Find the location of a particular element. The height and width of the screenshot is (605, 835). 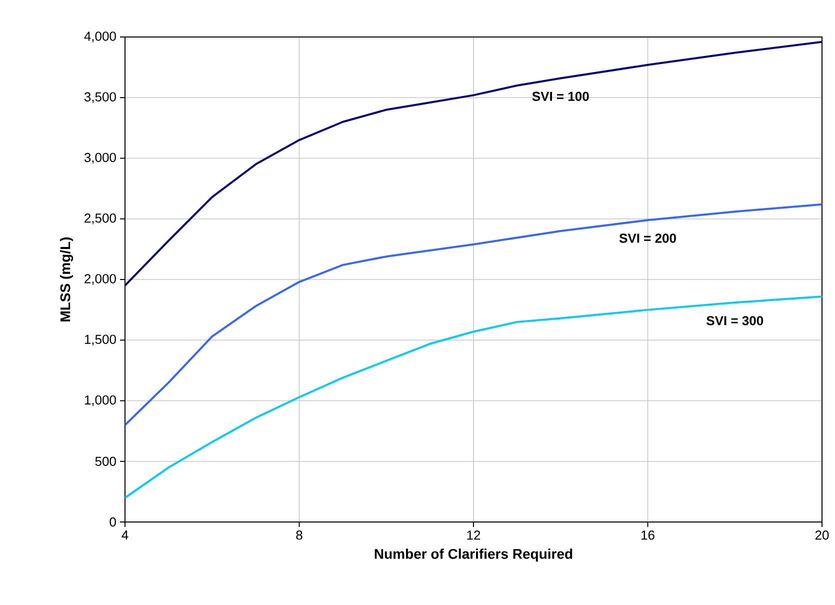

series-label: SVI = 300 is located at coordinates (735, 321).